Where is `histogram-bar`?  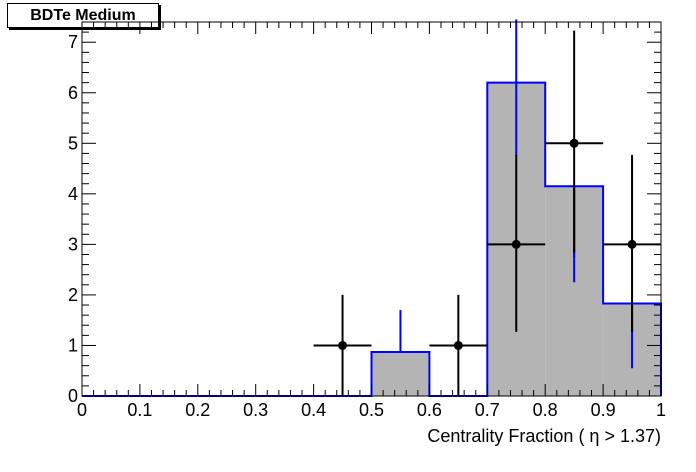 histogram-bar is located at coordinates (400, 374).